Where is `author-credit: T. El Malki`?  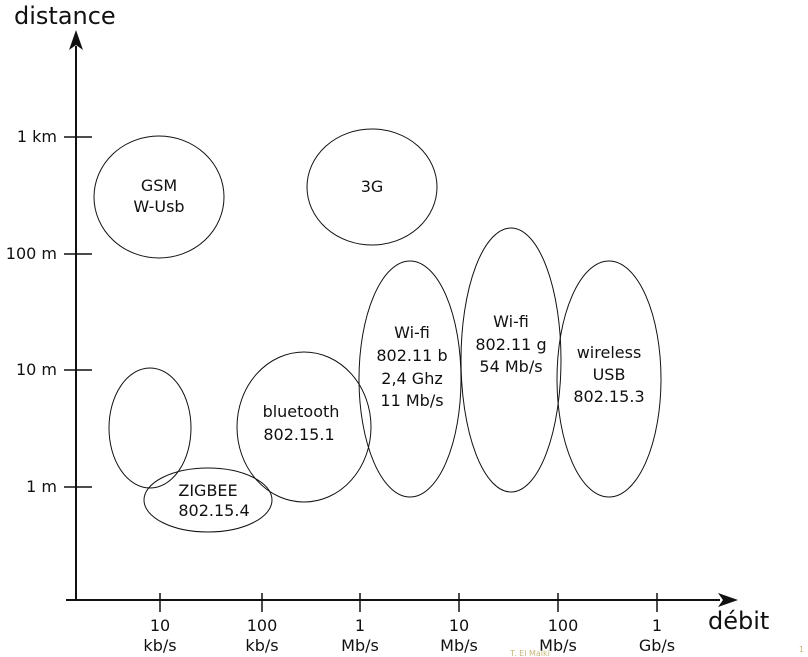 author-credit: T. El Malki is located at coordinates (529, 653).